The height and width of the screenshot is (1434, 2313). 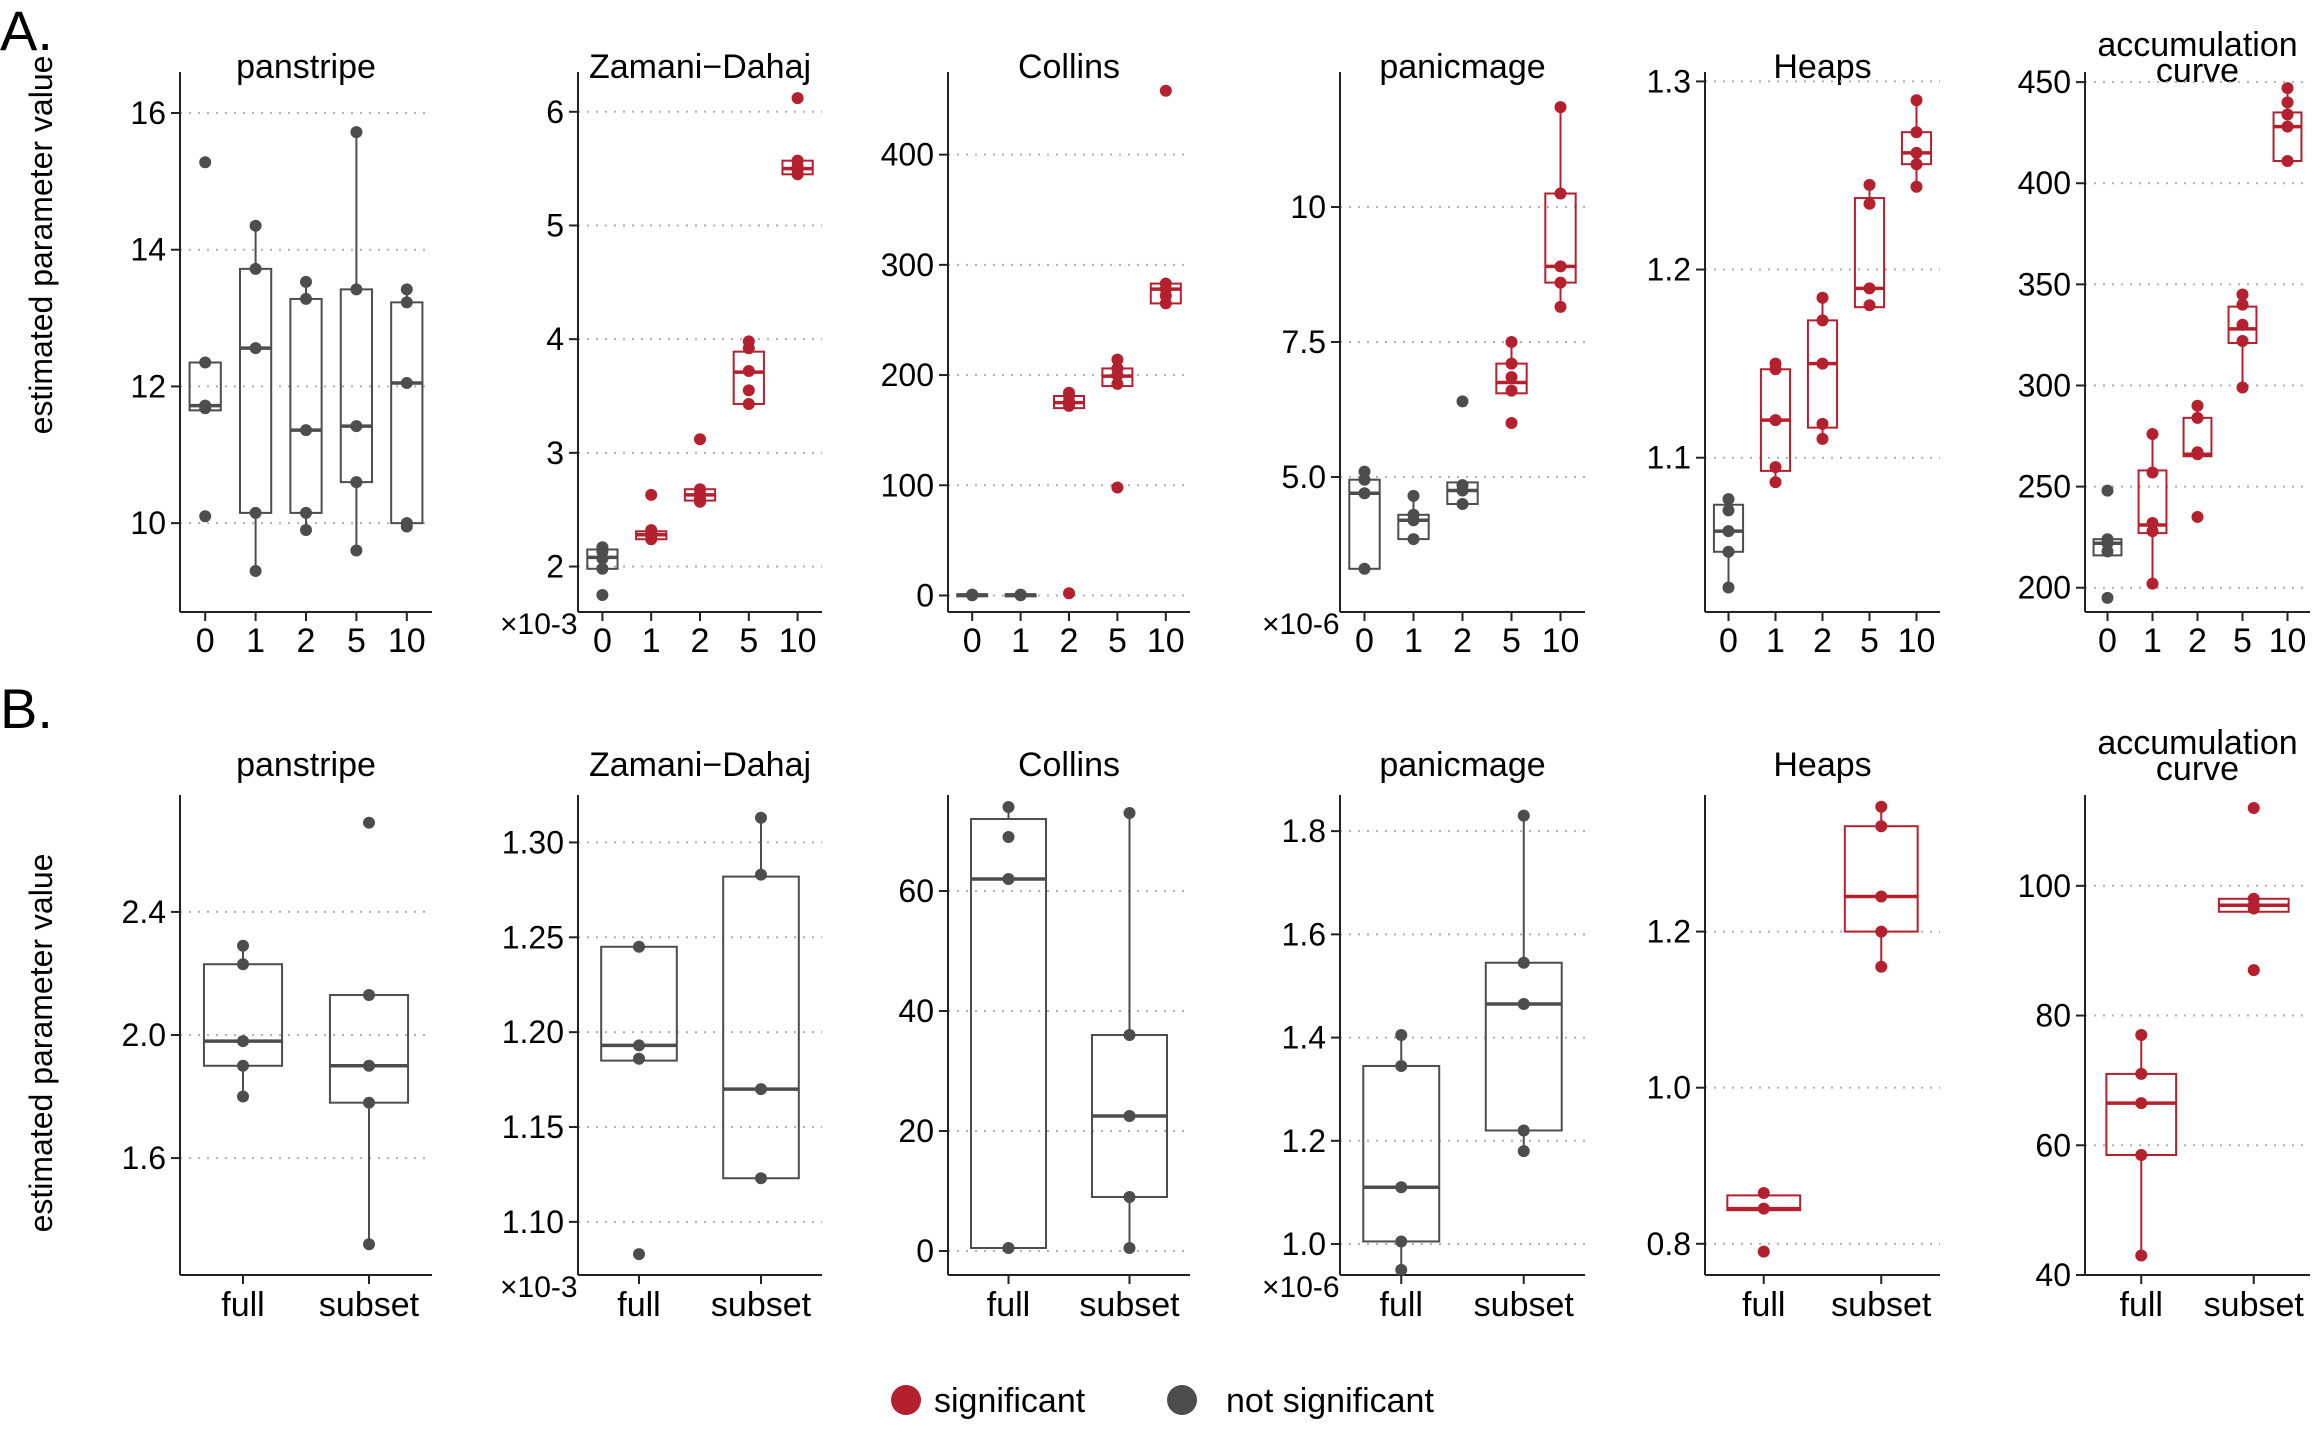 I want to click on y-tick-label: 14, so click(x=148, y=250).